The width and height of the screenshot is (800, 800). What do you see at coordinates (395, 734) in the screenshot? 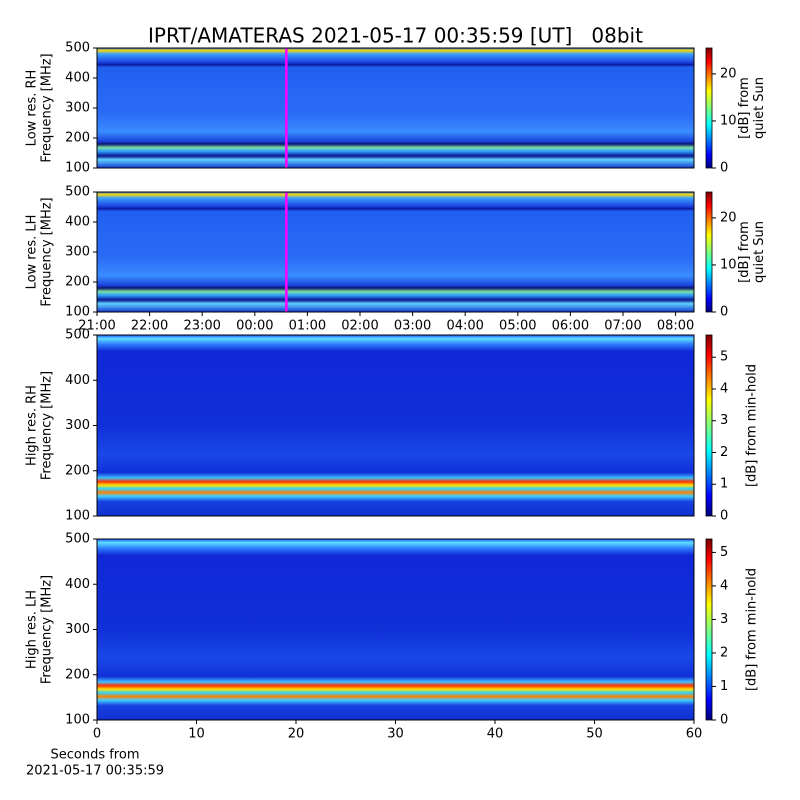
I see `x-tick-label: 30` at bounding box center [395, 734].